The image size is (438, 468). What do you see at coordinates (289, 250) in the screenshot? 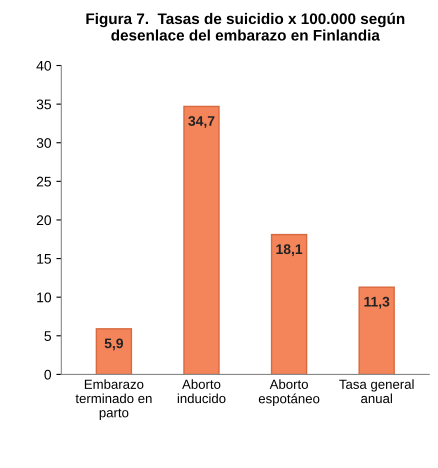
I see `data-label: 18,1` at bounding box center [289, 250].